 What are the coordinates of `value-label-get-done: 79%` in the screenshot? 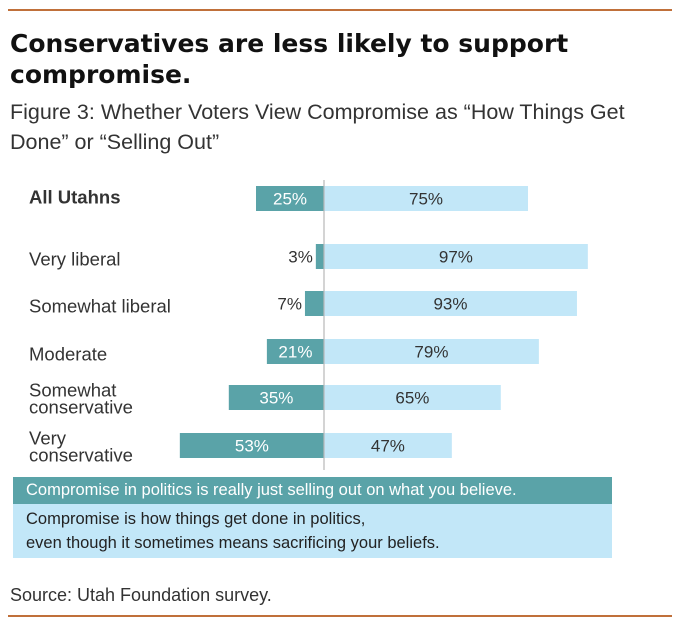 It's located at (431, 352).